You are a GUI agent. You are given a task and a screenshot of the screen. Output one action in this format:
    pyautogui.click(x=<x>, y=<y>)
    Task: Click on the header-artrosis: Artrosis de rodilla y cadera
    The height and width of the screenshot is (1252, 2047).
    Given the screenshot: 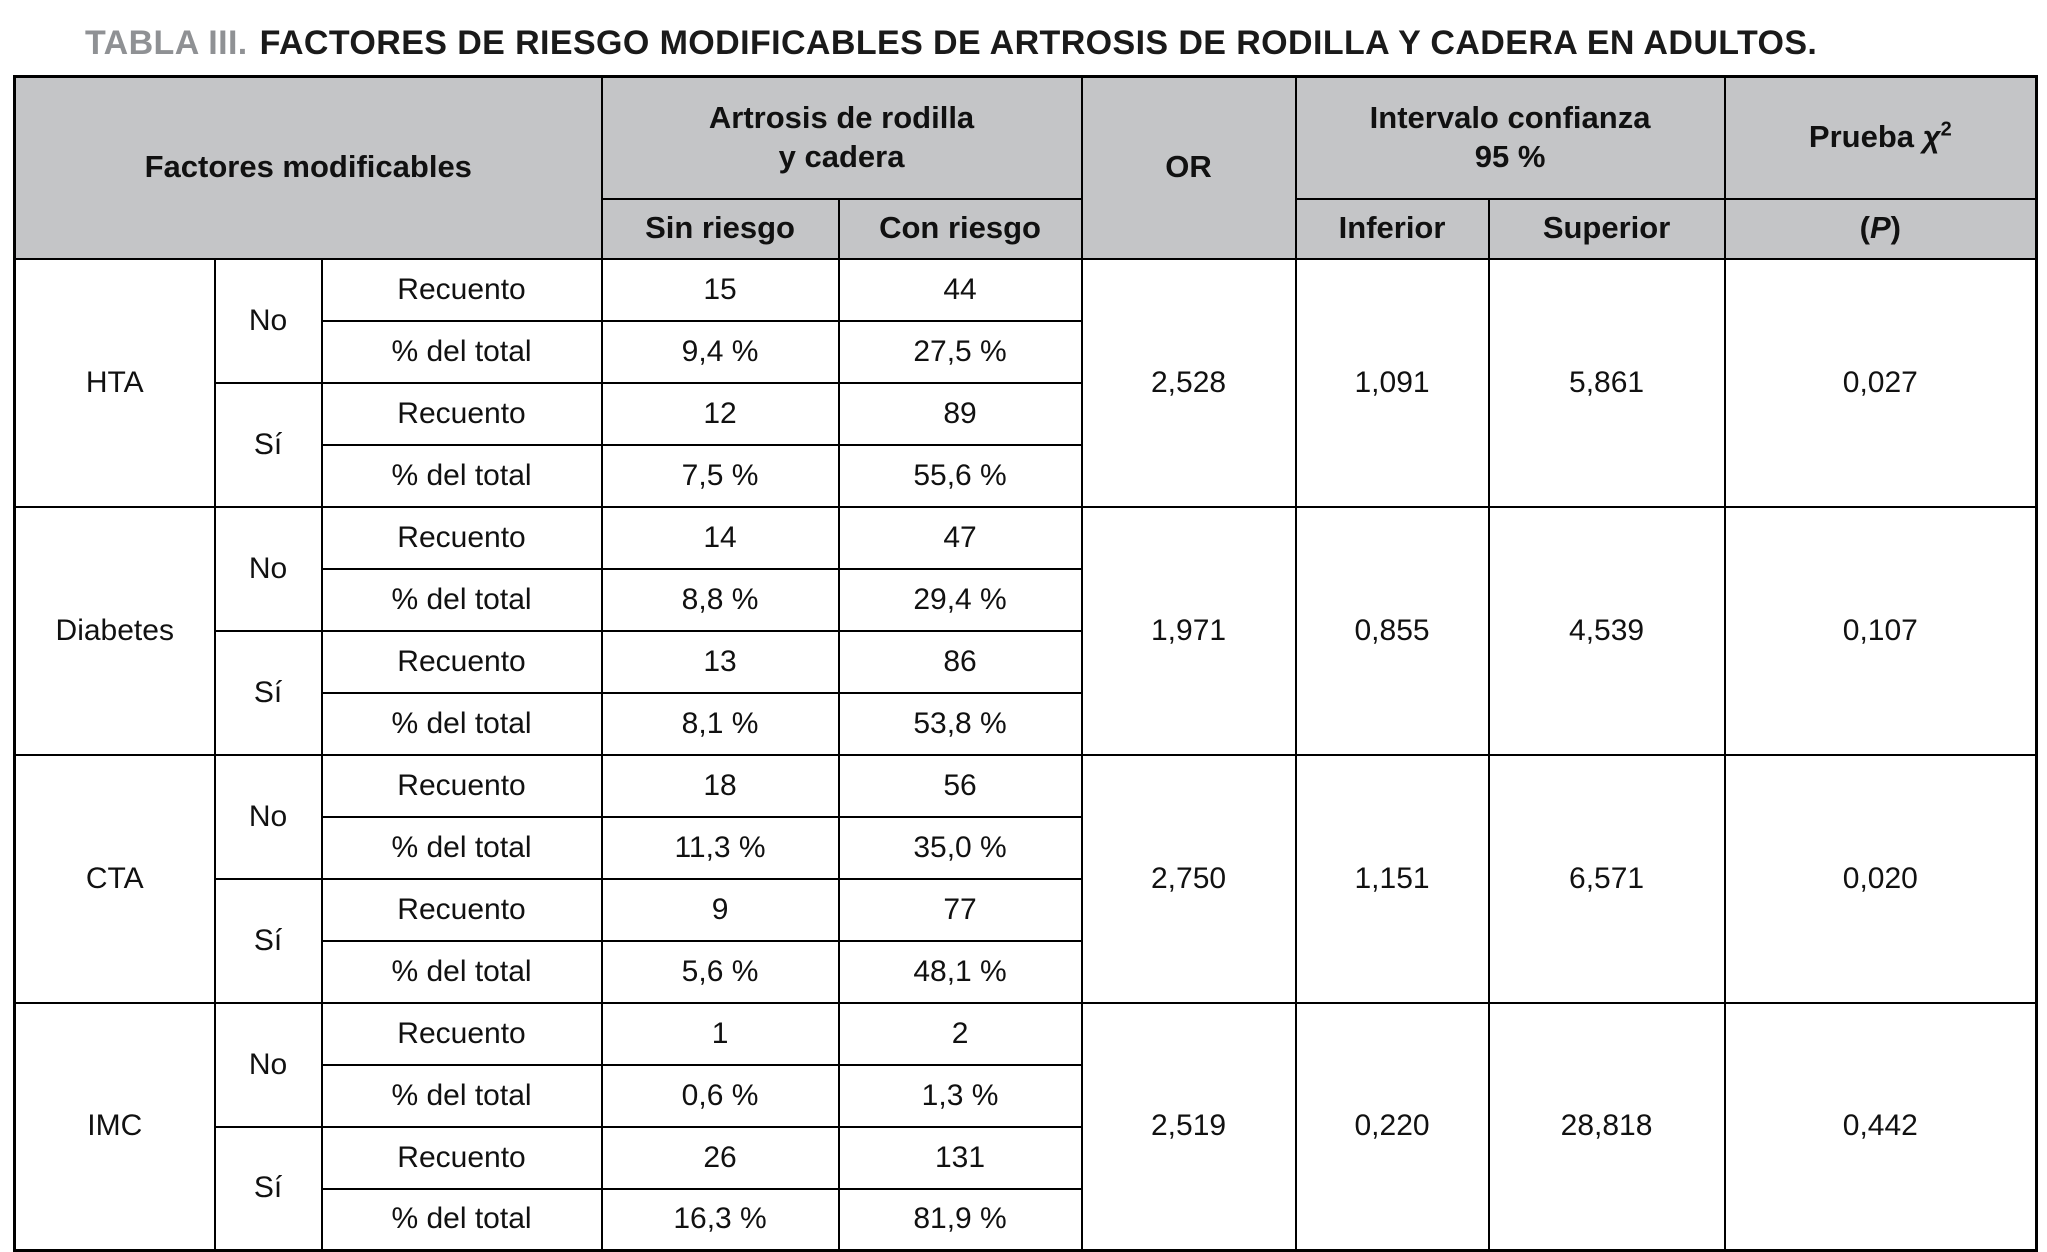 What is the action you would take?
    pyautogui.click(x=841, y=137)
    